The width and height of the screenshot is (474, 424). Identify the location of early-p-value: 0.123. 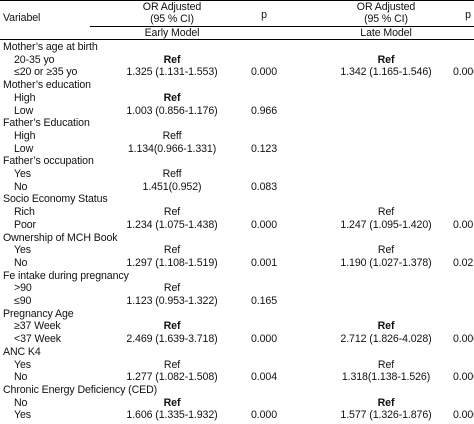
(264, 149).